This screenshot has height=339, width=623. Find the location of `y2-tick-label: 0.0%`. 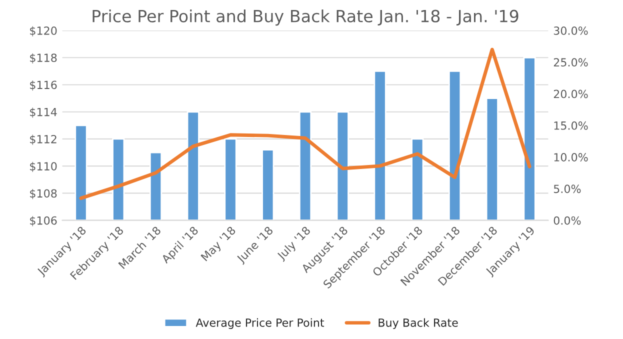

y2-tick-label: 0.0% is located at coordinates (567, 220).